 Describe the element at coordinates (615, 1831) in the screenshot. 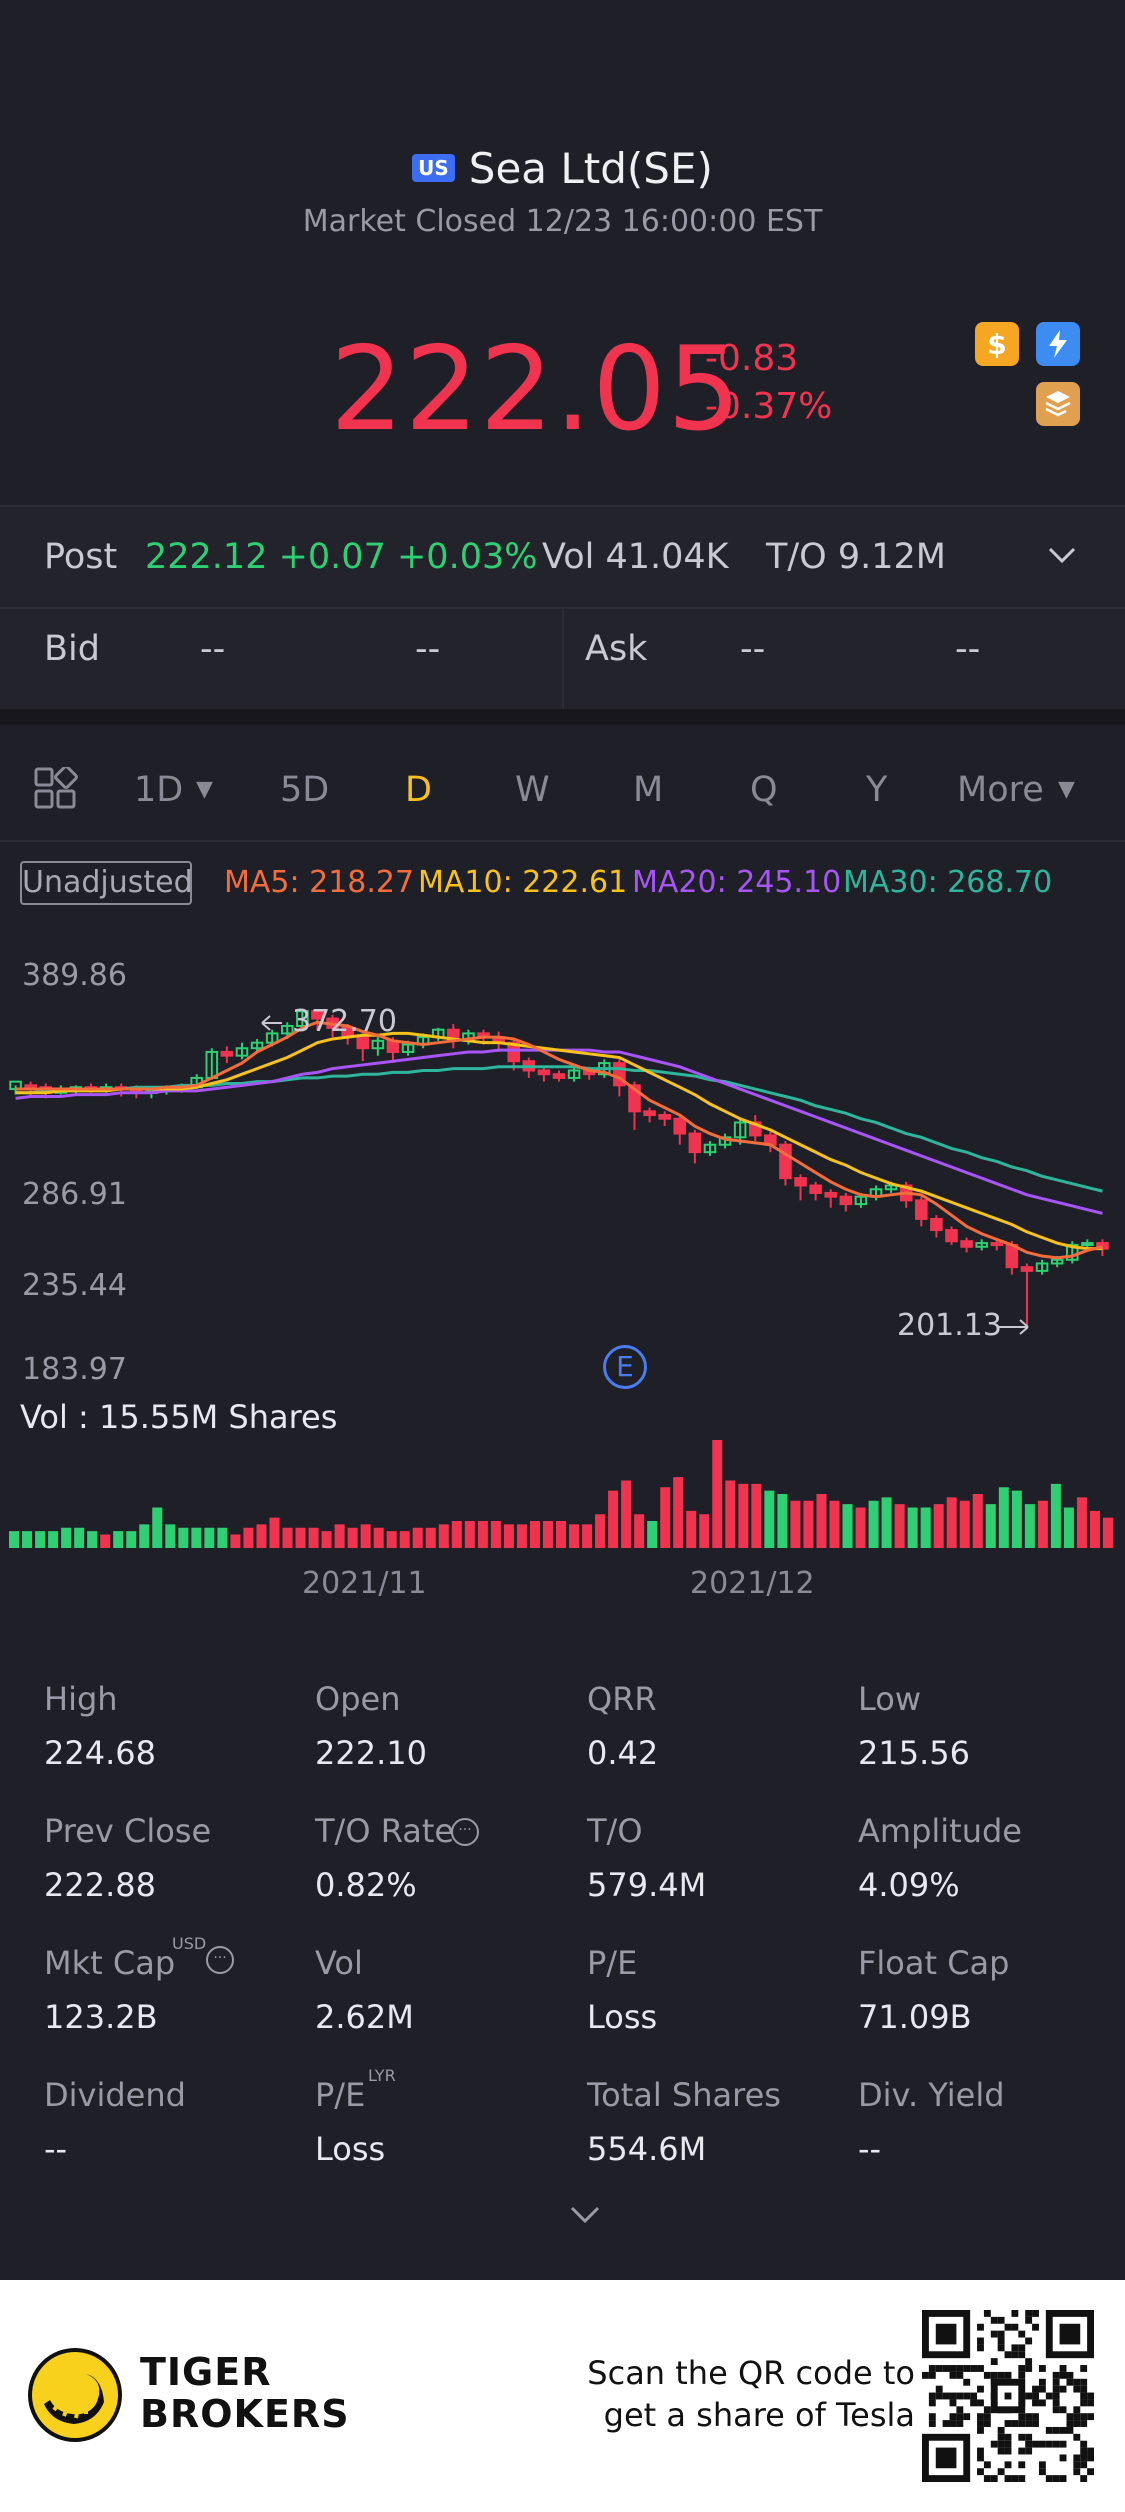

I see `stat-label: T/O` at that location.